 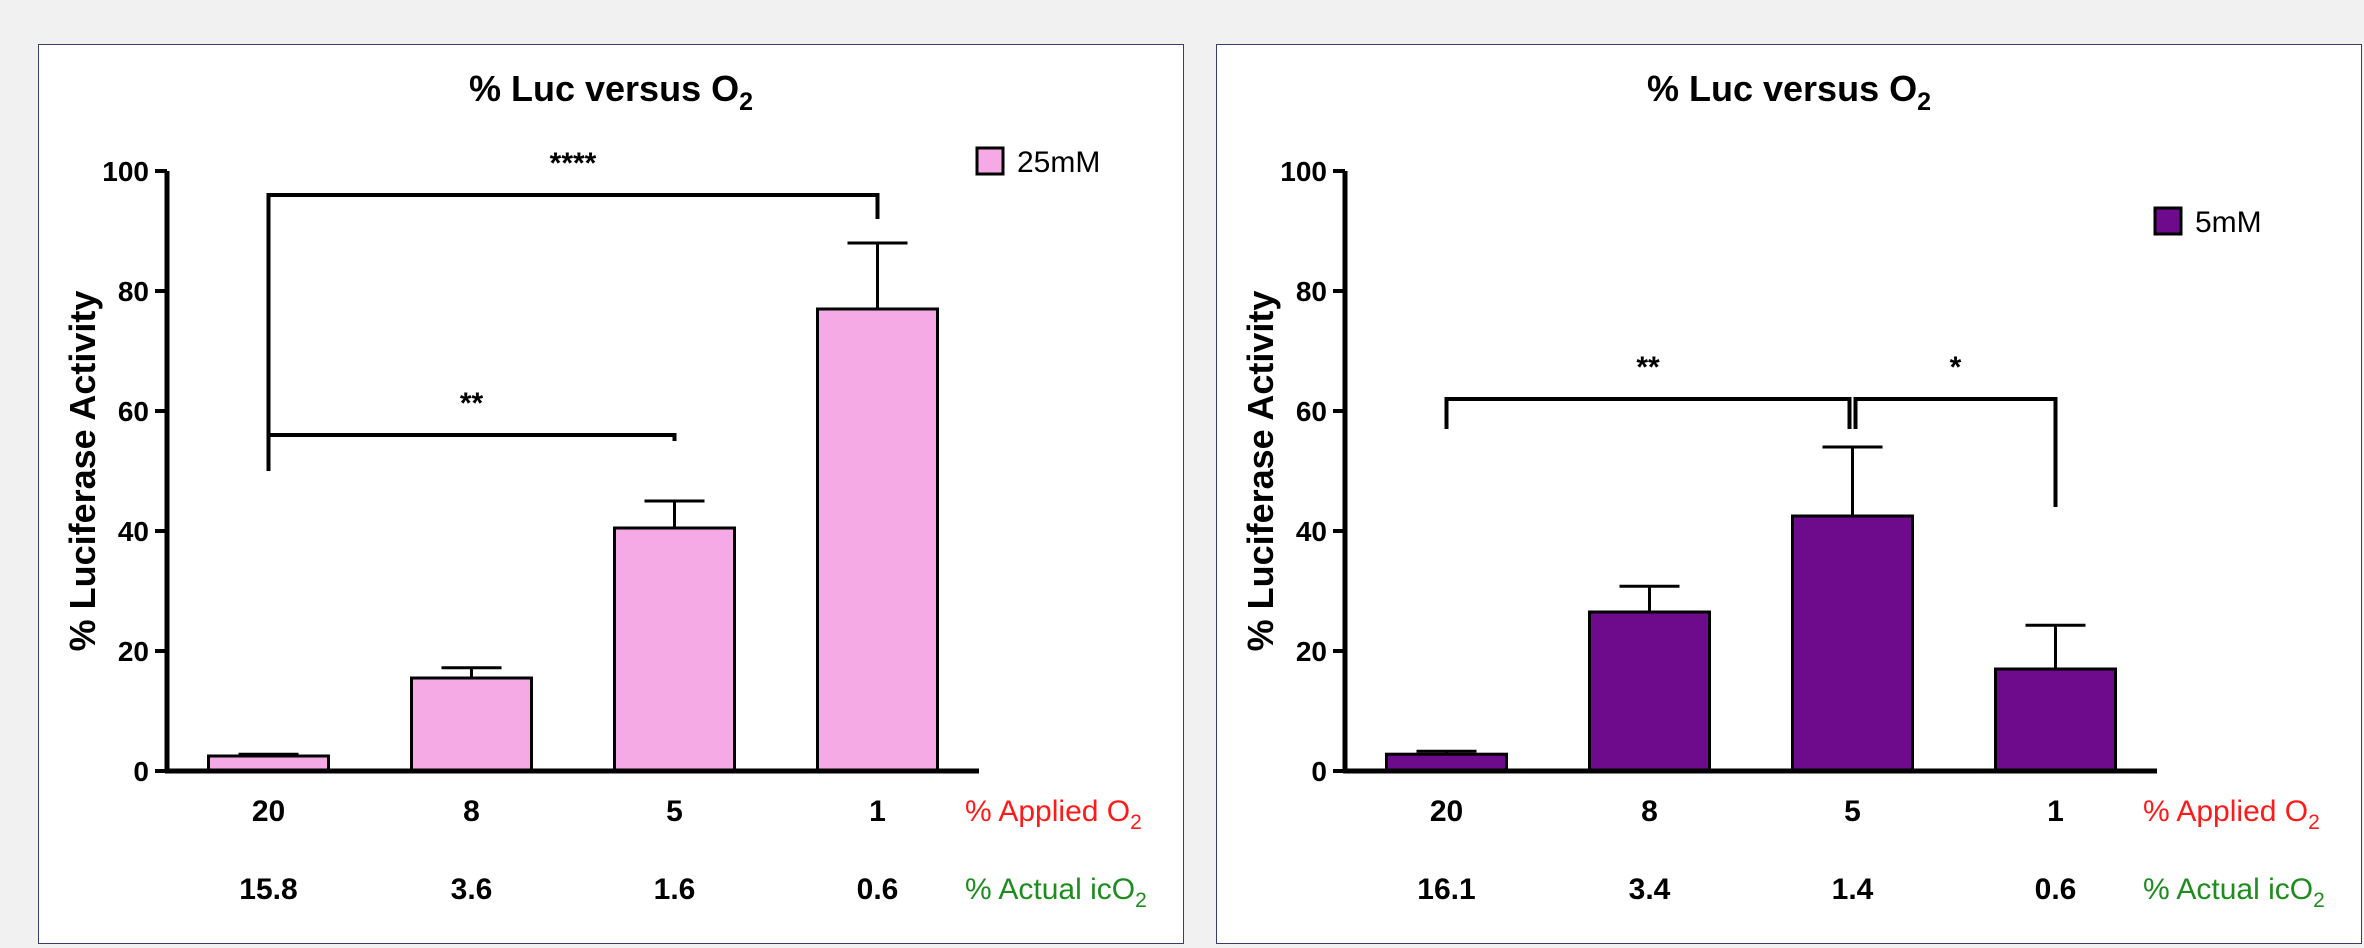 What do you see at coordinates (1853, 889) in the screenshot?
I see `x-secondary-label: 1.4` at bounding box center [1853, 889].